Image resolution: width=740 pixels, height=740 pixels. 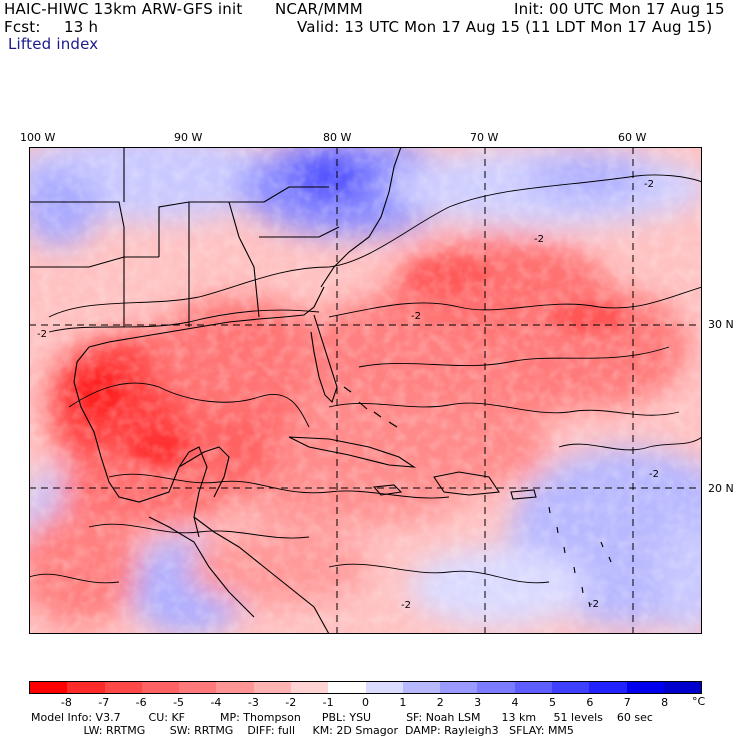 What do you see at coordinates (478, 702) in the screenshot?
I see `color-scale-tick-label: 3` at bounding box center [478, 702].